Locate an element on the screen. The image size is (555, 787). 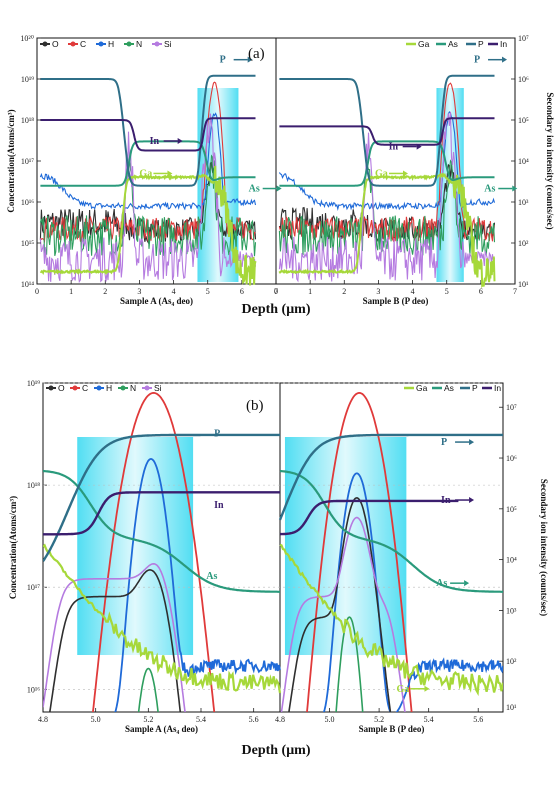
legend-label-O: O is located at coordinates (61, 388).